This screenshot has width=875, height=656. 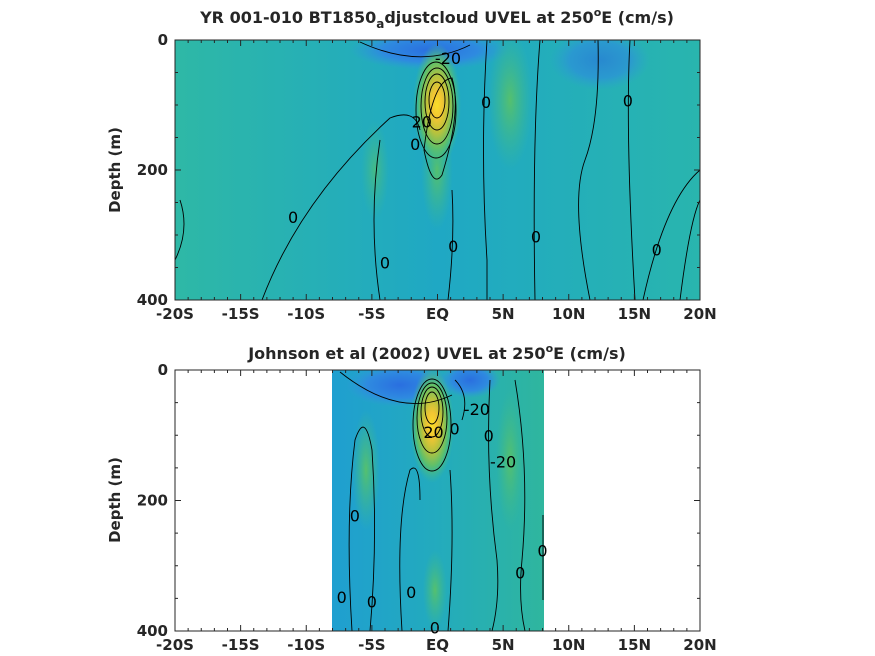 What do you see at coordinates (366, 470) in the screenshot?
I see `south-subsurface-countercurrent` at bounding box center [366, 470].